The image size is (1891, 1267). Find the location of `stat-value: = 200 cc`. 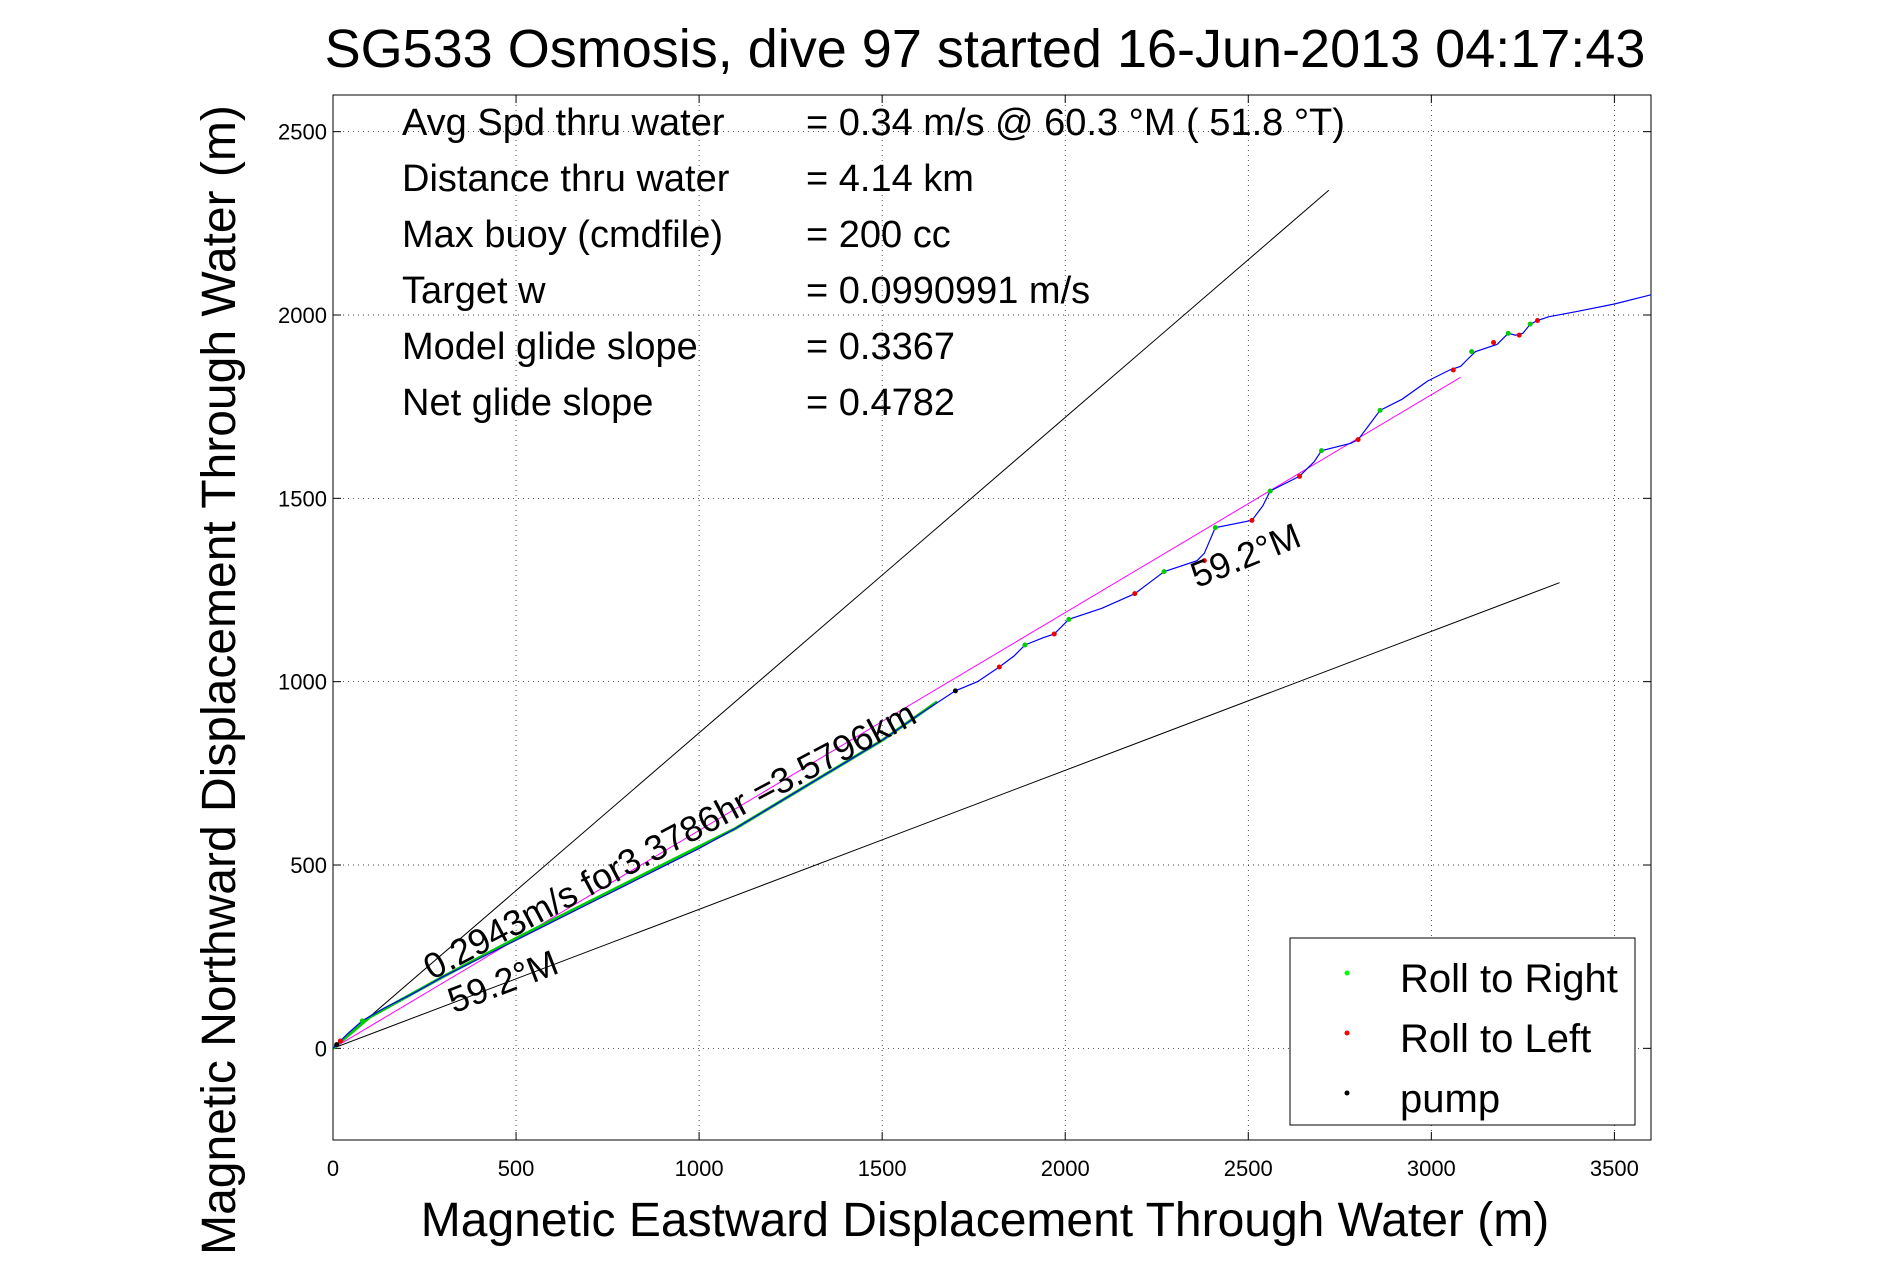

stat-value: = 200 cc is located at coordinates (878, 235).